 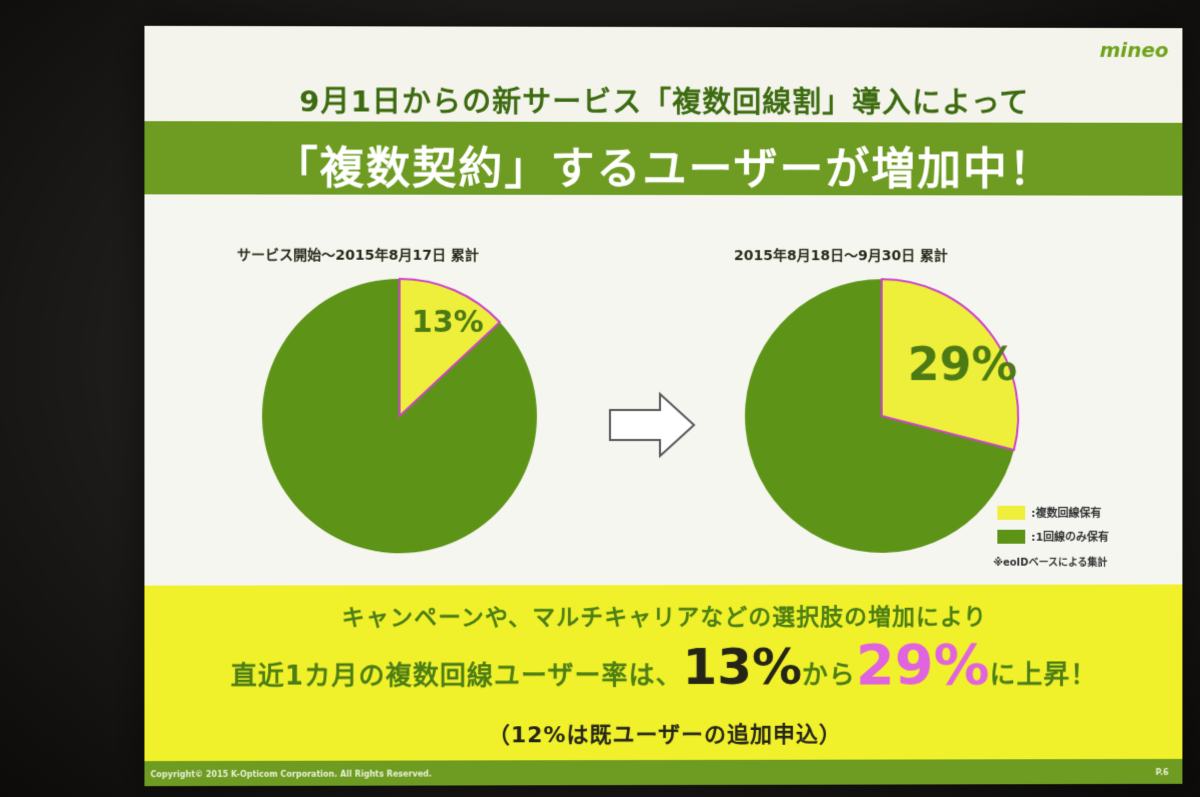 What do you see at coordinates (448, 322) in the screenshot?
I see `pie-left-data-label: 13%` at bounding box center [448, 322].